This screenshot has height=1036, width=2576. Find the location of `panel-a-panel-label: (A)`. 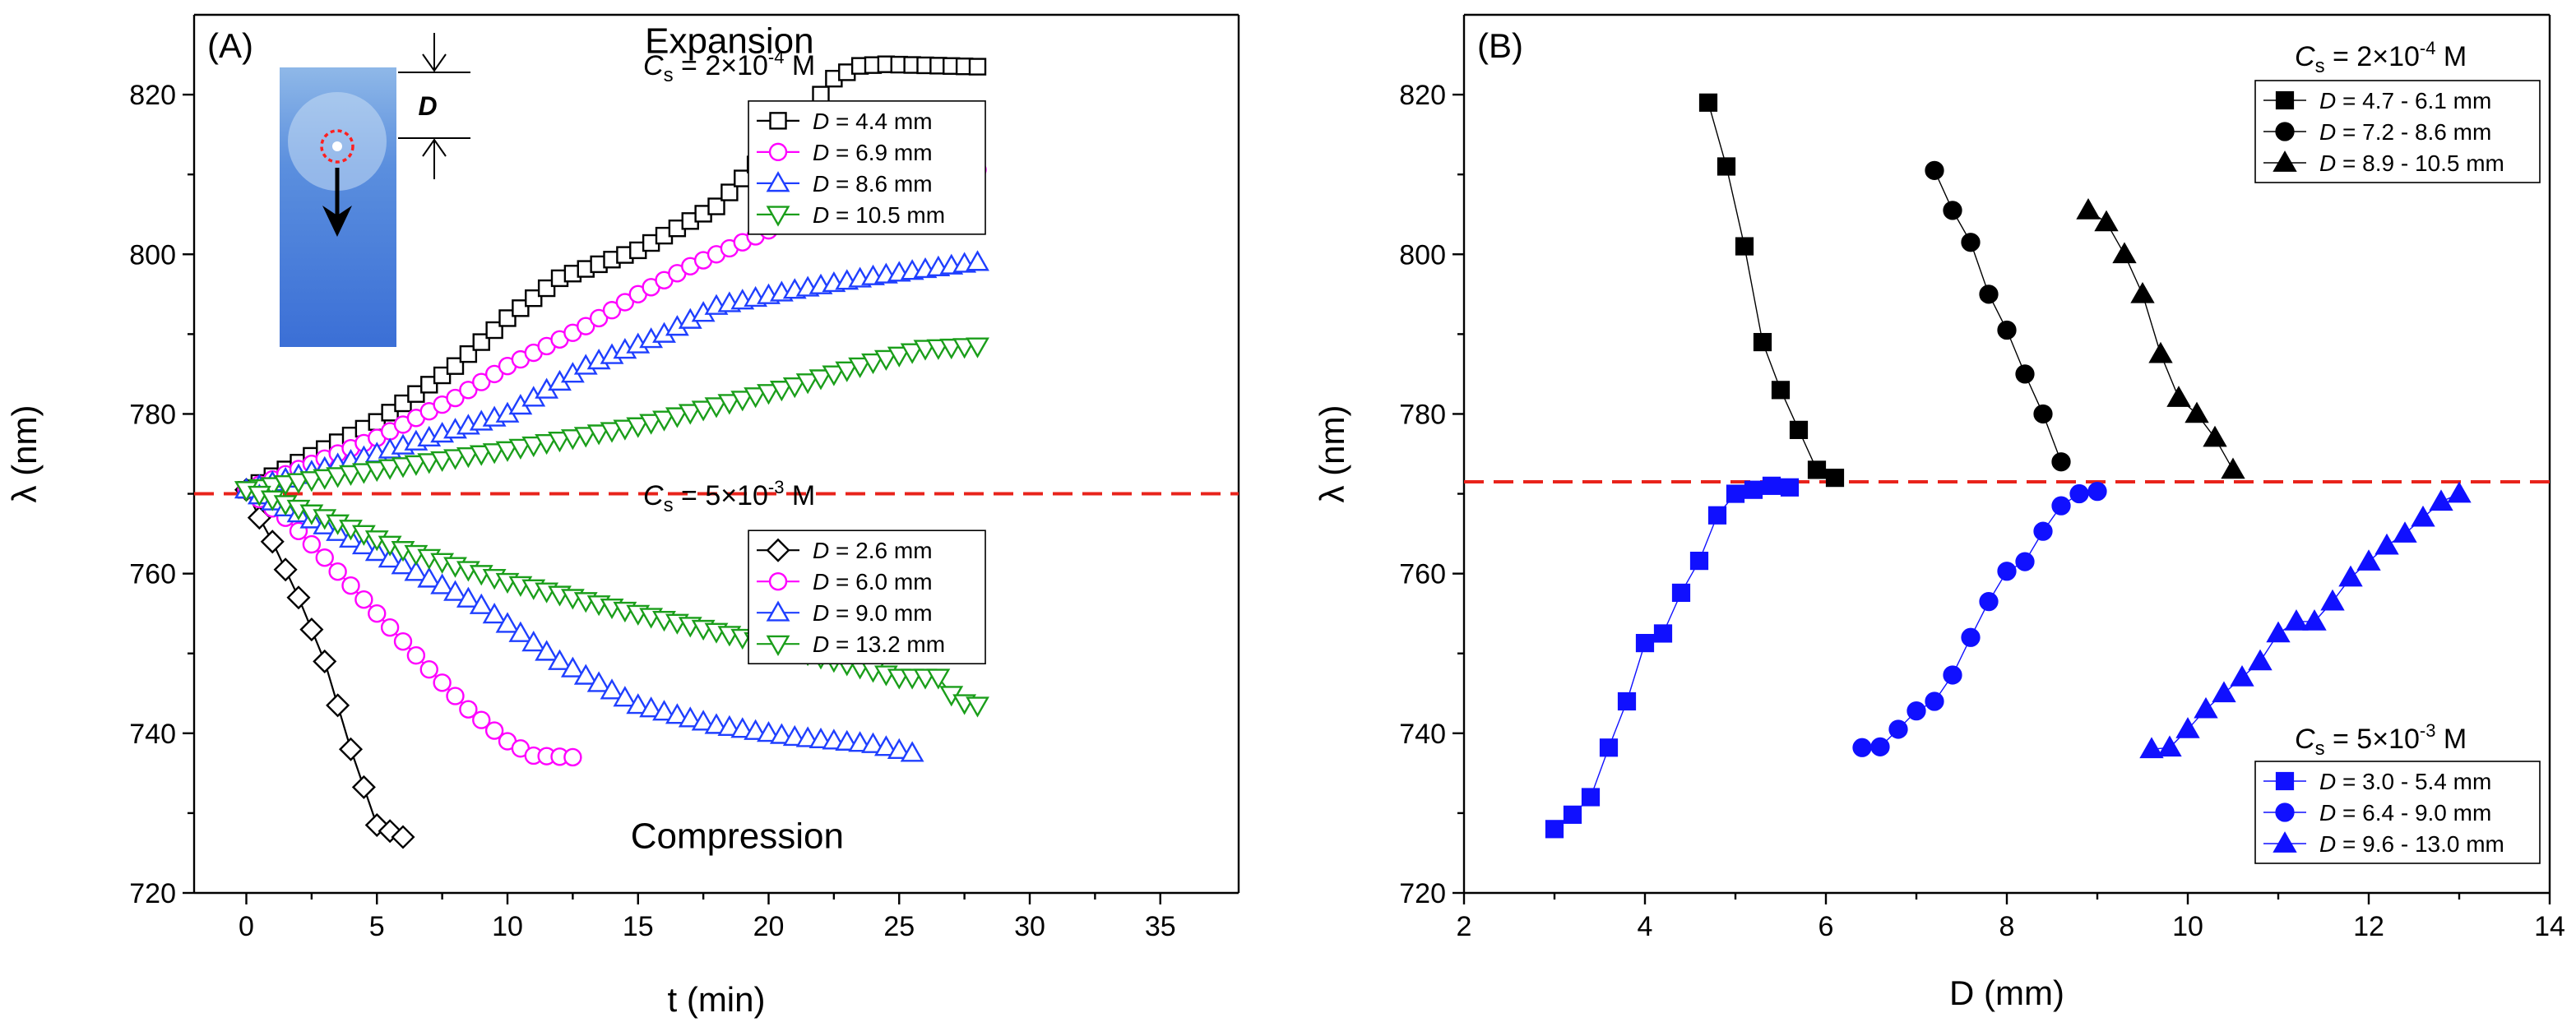

panel-a-panel-label: (A) is located at coordinates (230, 45).